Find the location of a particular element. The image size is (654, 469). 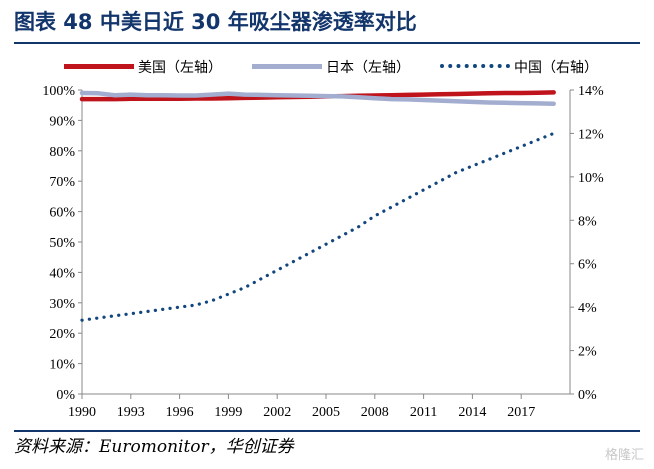

right-tick-label: 2% is located at coordinates (587, 352).